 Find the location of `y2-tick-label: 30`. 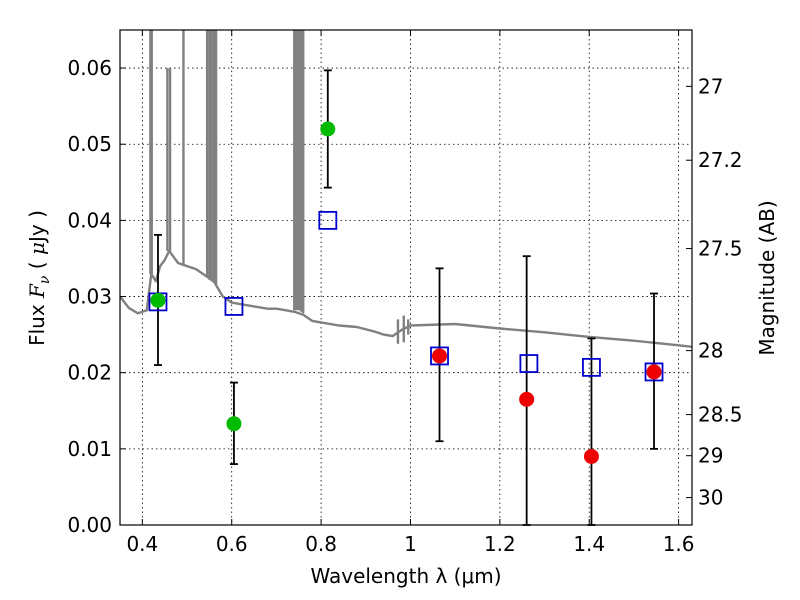

y2-tick-label: 30 is located at coordinates (710, 498).